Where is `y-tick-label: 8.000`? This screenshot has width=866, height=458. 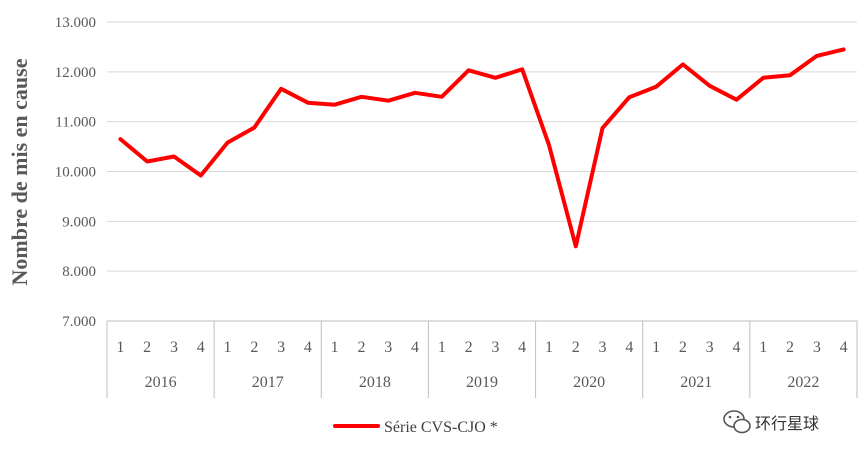
y-tick-label: 8.000 is located at coordinates (79, 272).